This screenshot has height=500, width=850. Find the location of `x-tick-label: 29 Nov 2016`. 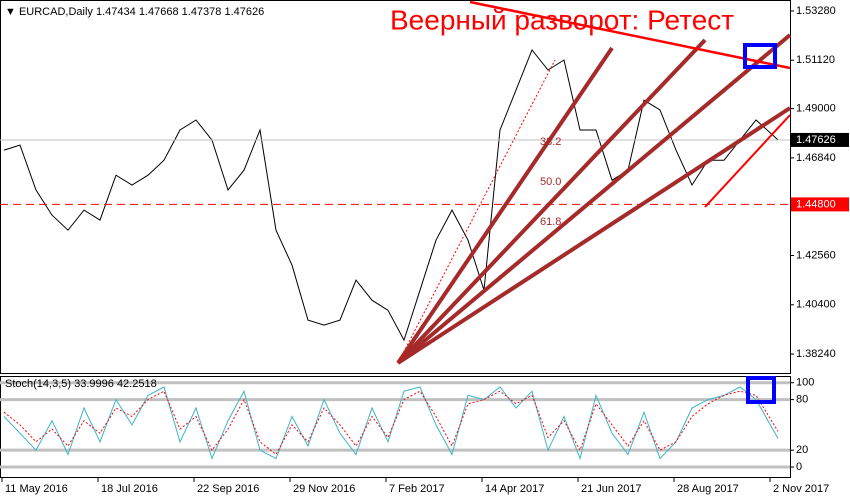

x-tick-label: 29 Nov 2016 is located at coordinates (324, 489).